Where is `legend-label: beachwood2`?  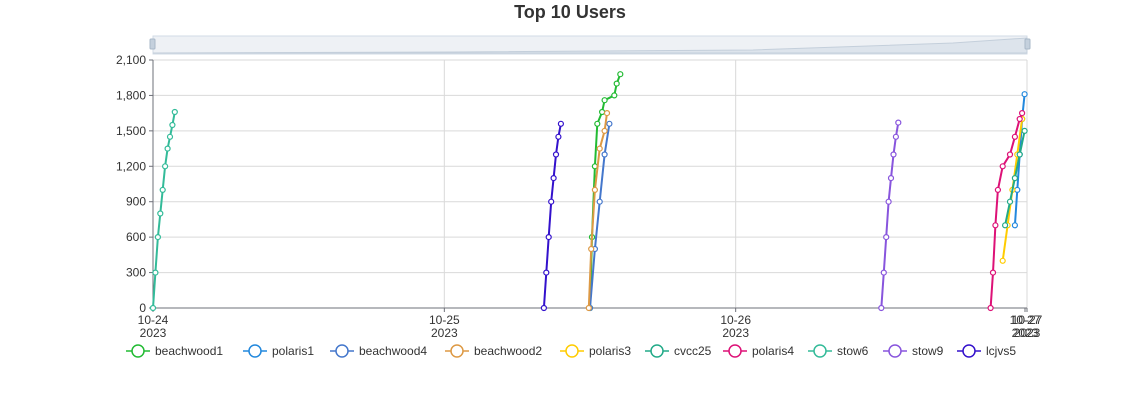
legend-label: beachwood2 is located at coordinates (508, 351).